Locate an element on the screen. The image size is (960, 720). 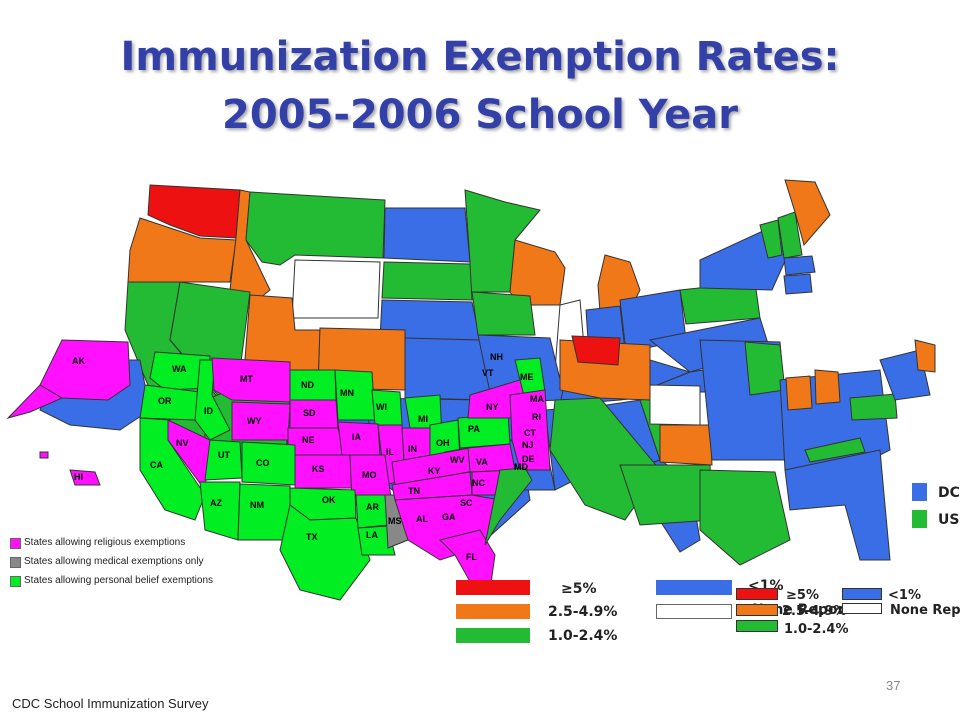
state-label-co: CO is located at coordinates (263, 463).